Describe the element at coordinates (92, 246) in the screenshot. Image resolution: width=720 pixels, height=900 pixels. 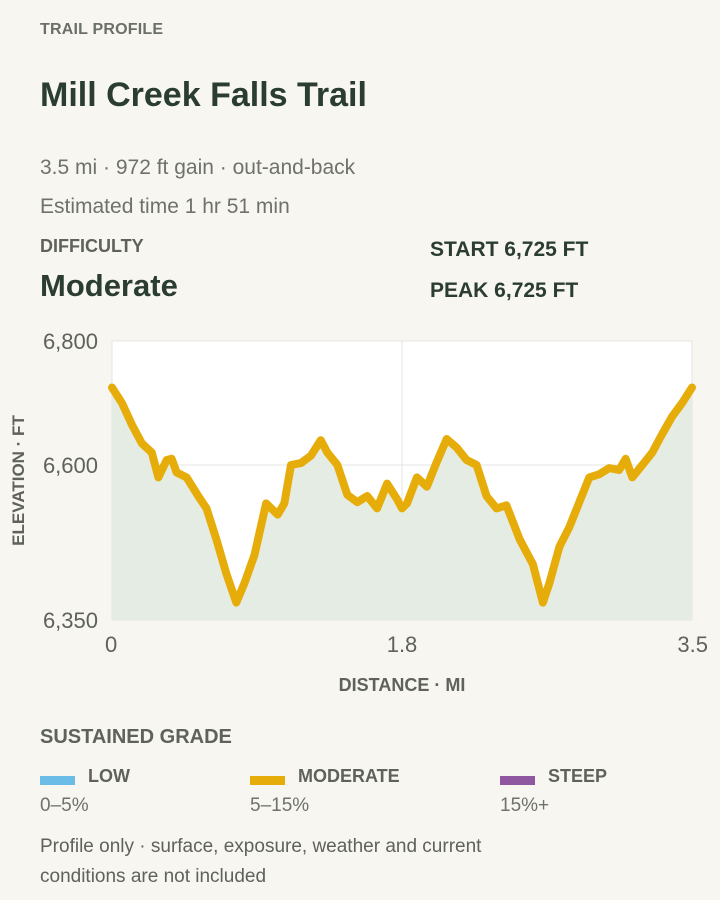
I see `difficulty-label: DIFFICULTY` at that location.